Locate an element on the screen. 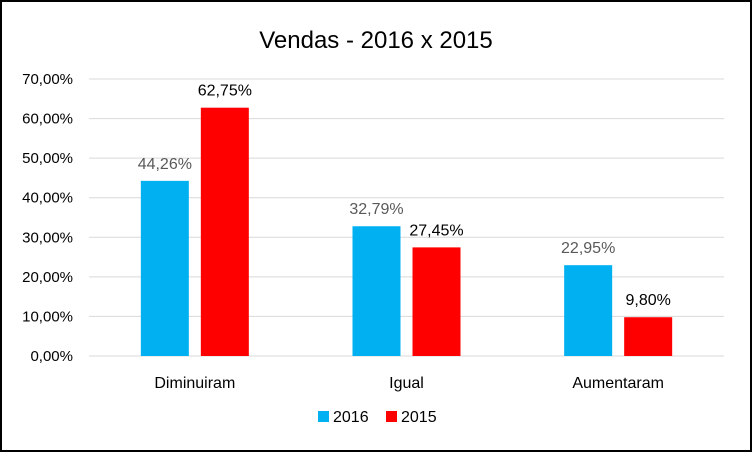 The width and height of the screenshot is (752, 452). x-axis-categories: Diminuiram Igual Aumentaram is located at coordinates (409, 383).